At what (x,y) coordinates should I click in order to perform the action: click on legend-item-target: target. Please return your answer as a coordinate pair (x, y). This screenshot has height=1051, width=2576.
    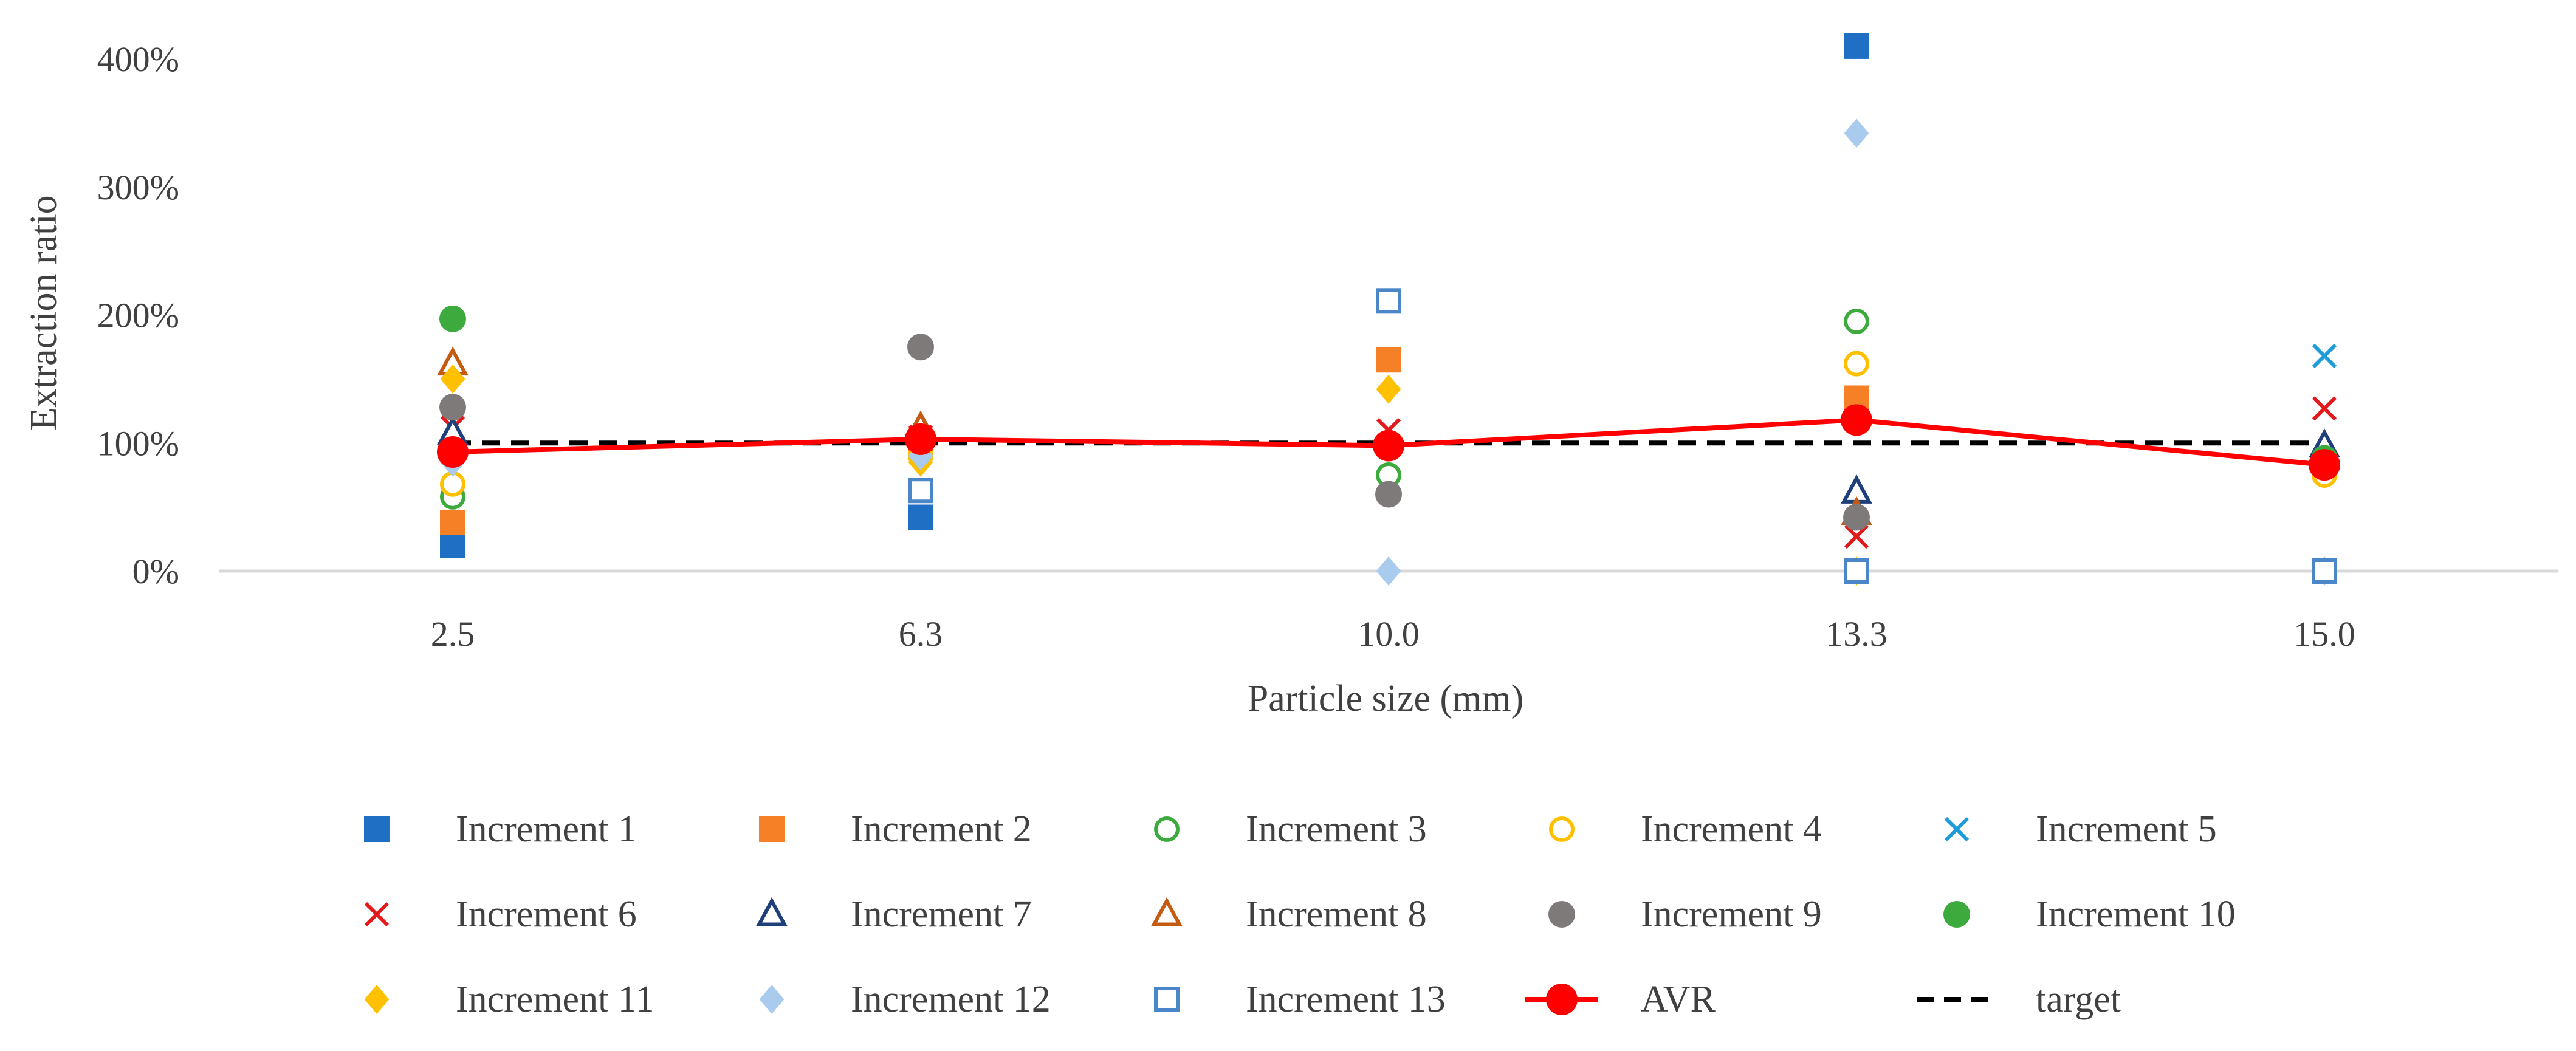
    Looking at the image, I should click on (2019, 999).